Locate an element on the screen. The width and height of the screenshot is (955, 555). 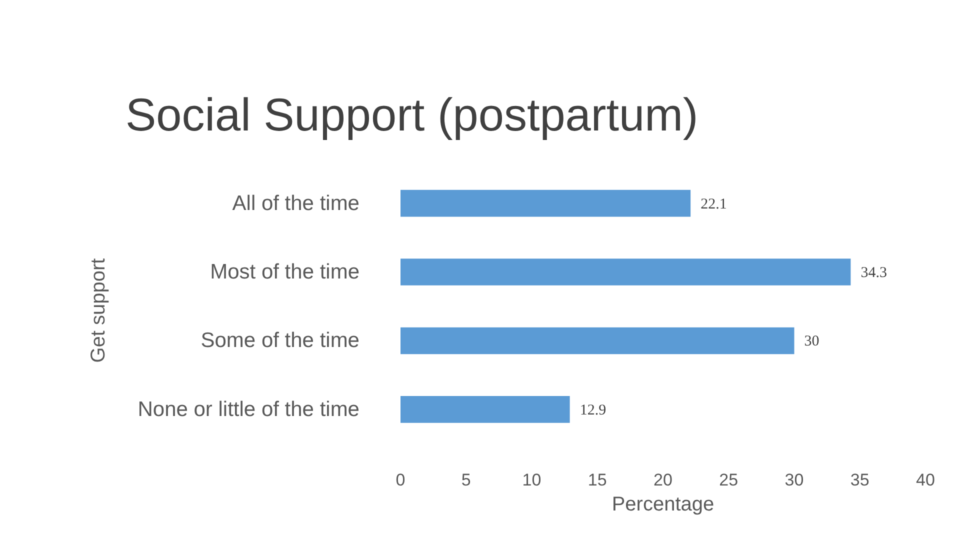
x-tick-label: 15 is located at coordinates (597, 480).